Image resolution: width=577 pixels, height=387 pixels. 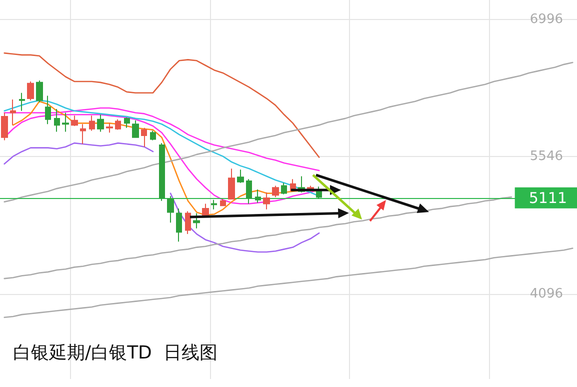 I want to click on ref-line-label: 5111, so click(x=547, y=197).